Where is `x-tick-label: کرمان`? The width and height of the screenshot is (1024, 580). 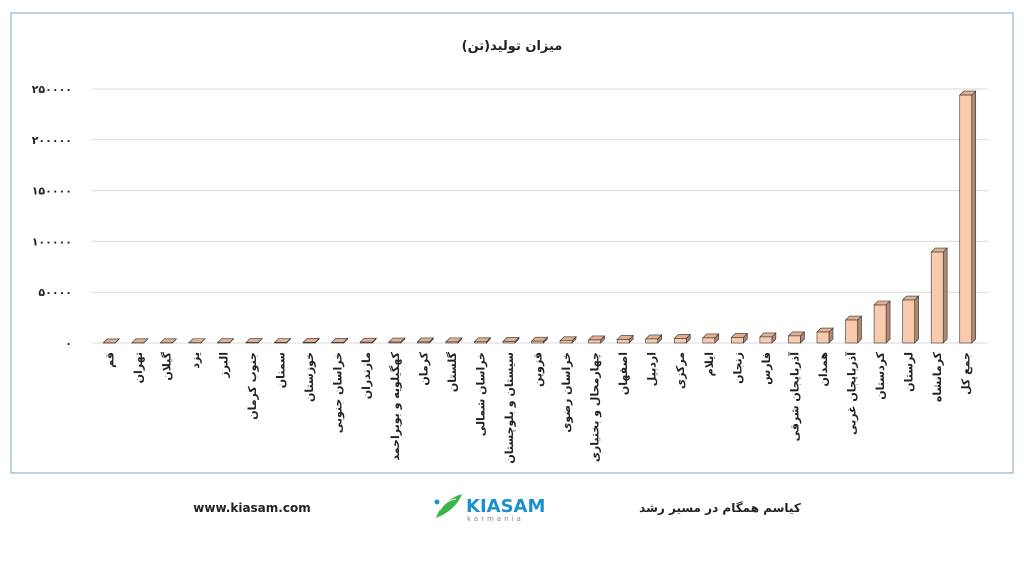 x-tick-label: کرمان is located at coordinates (423, 368).